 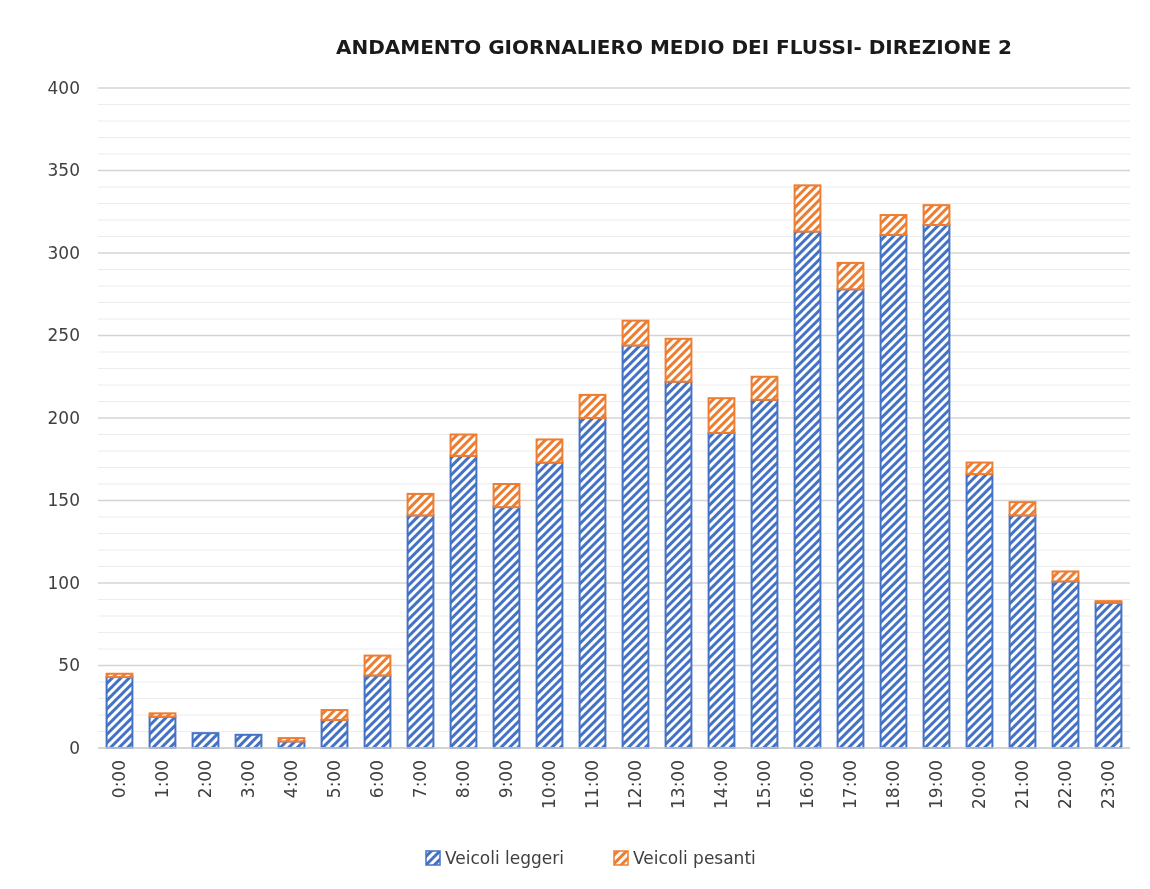 What do you see at coordinates (63, 500) in the screenshot?
I see `y-tick-label: 150` at bounding box center [63, 500].